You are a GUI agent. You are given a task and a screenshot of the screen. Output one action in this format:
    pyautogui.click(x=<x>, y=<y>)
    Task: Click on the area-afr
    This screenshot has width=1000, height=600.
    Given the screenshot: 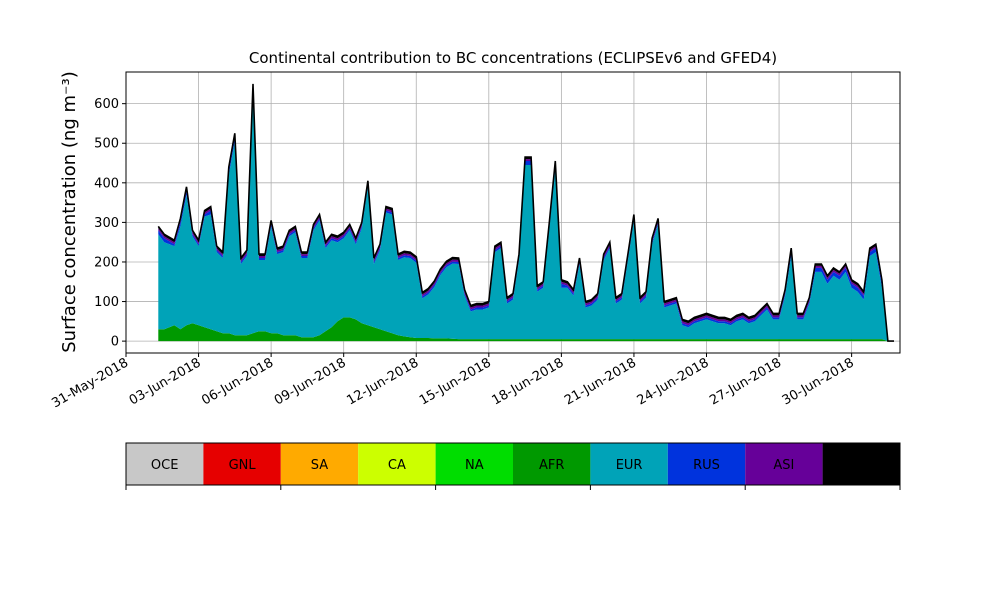 What is the action you would take?
    pyautogui.click(x=526, y=329)
    